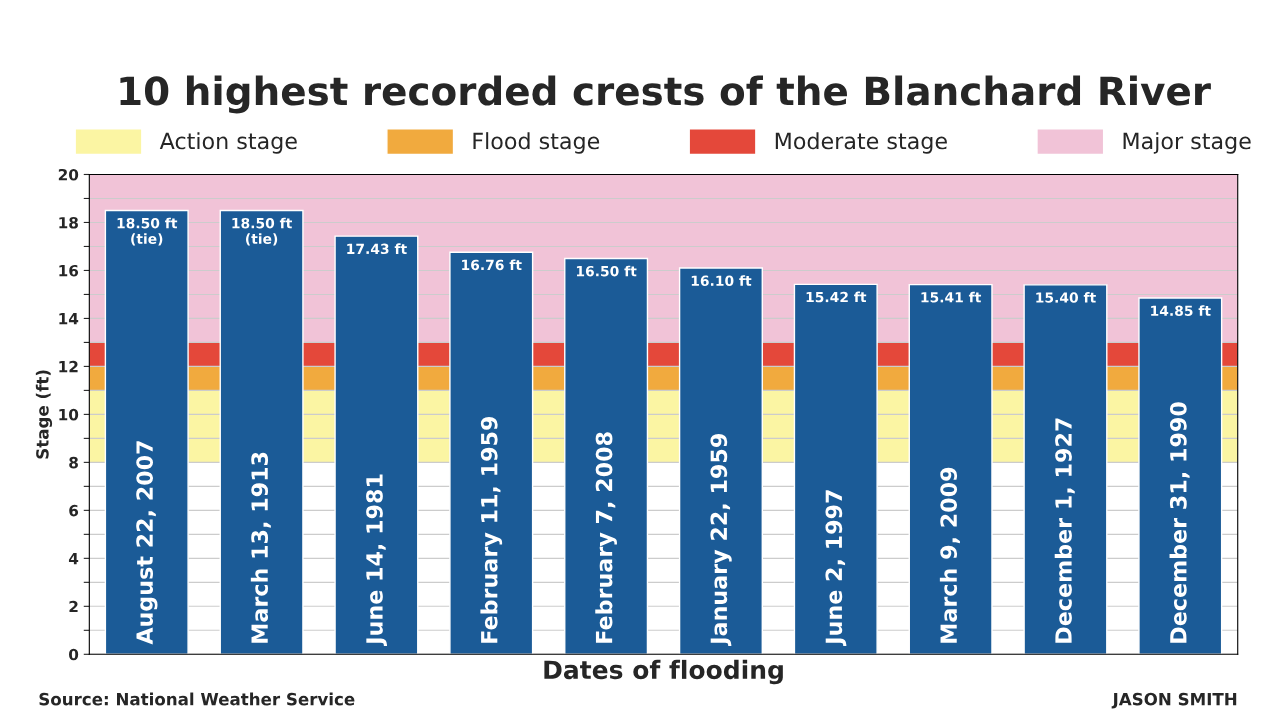  I want to click on x-tick-label: March 9, 2009, so click(949, 555).